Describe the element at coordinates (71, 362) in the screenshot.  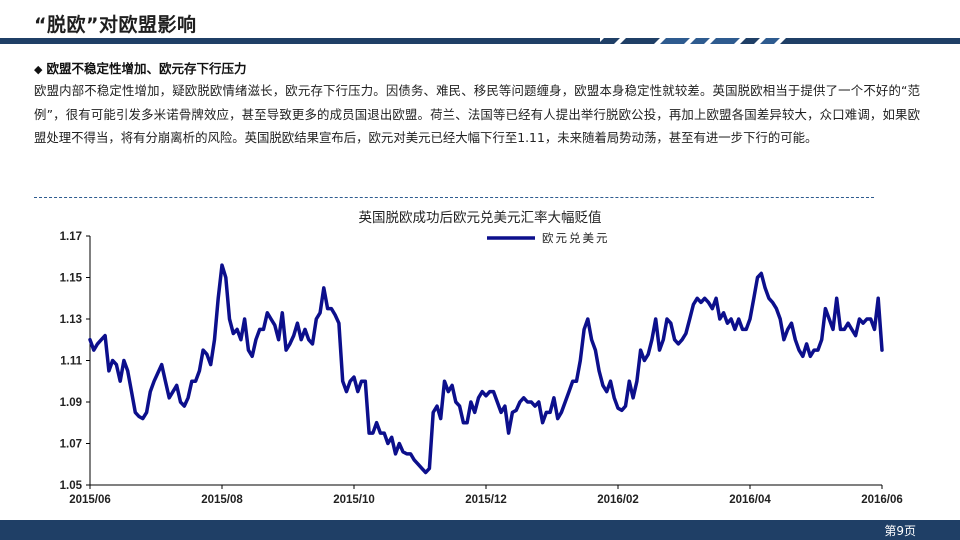
I see `y-tick-label: 1.11` at that location.